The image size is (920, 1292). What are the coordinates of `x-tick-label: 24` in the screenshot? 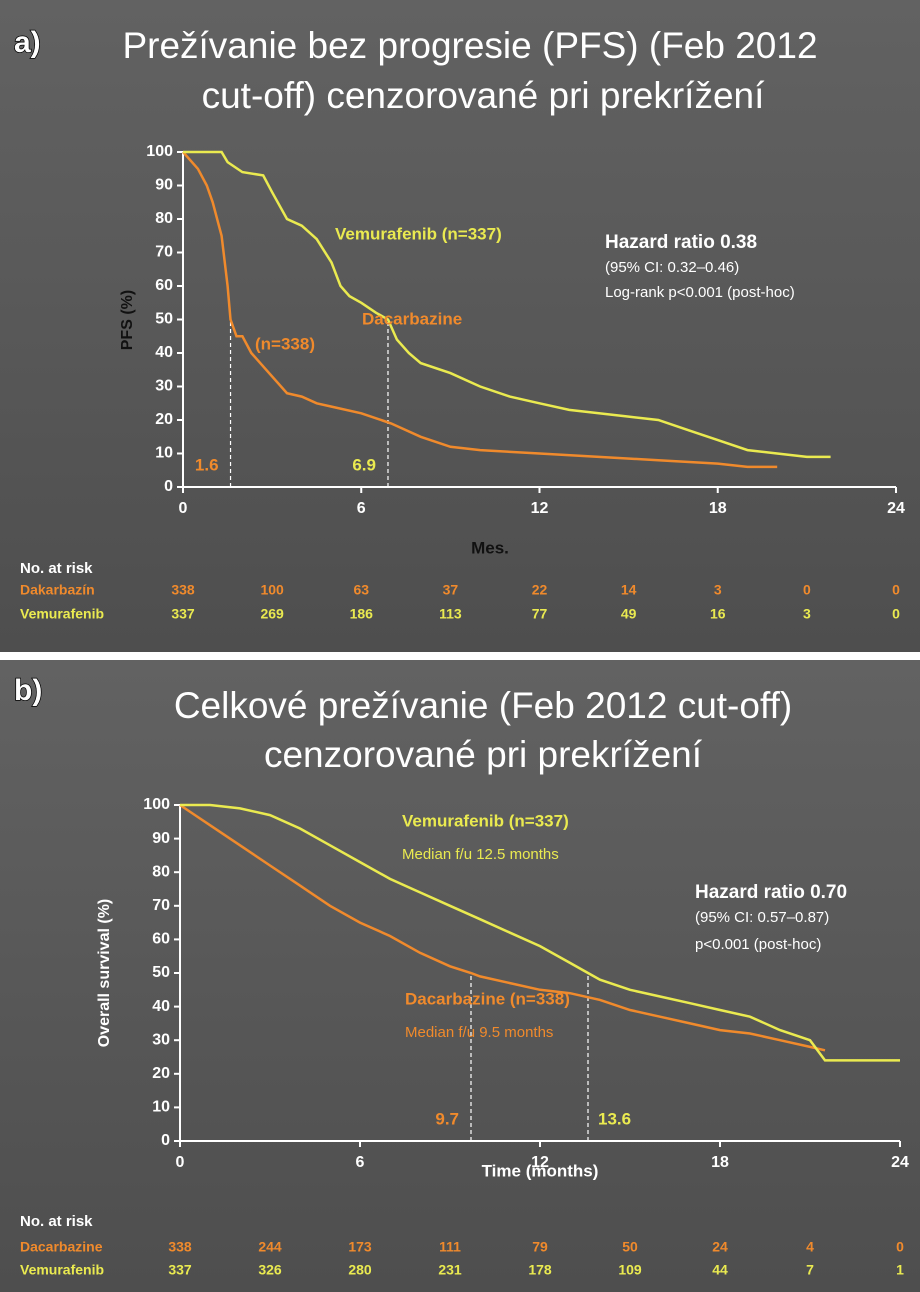 It's located at (900, 1162).